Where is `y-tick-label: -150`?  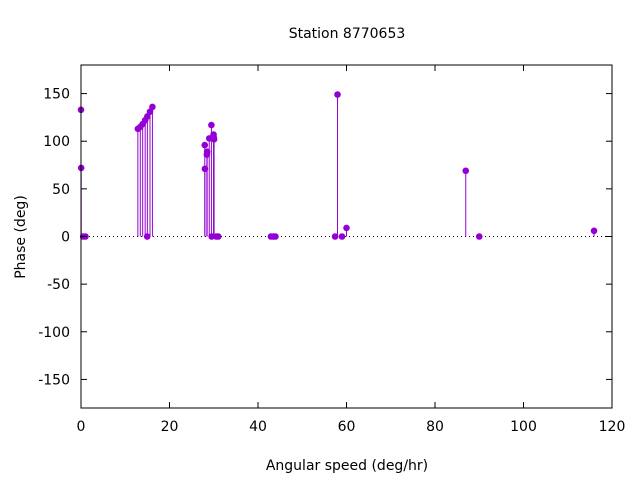 y-tick-label: -150 is located at coordinates (54, 380).